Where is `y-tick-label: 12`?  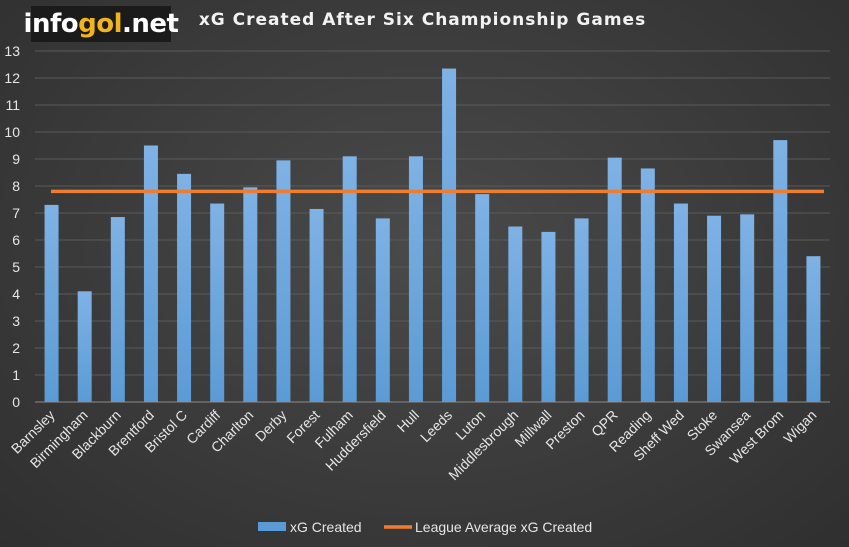
y-tick-label: 12 is located at coordinates (12, 78).